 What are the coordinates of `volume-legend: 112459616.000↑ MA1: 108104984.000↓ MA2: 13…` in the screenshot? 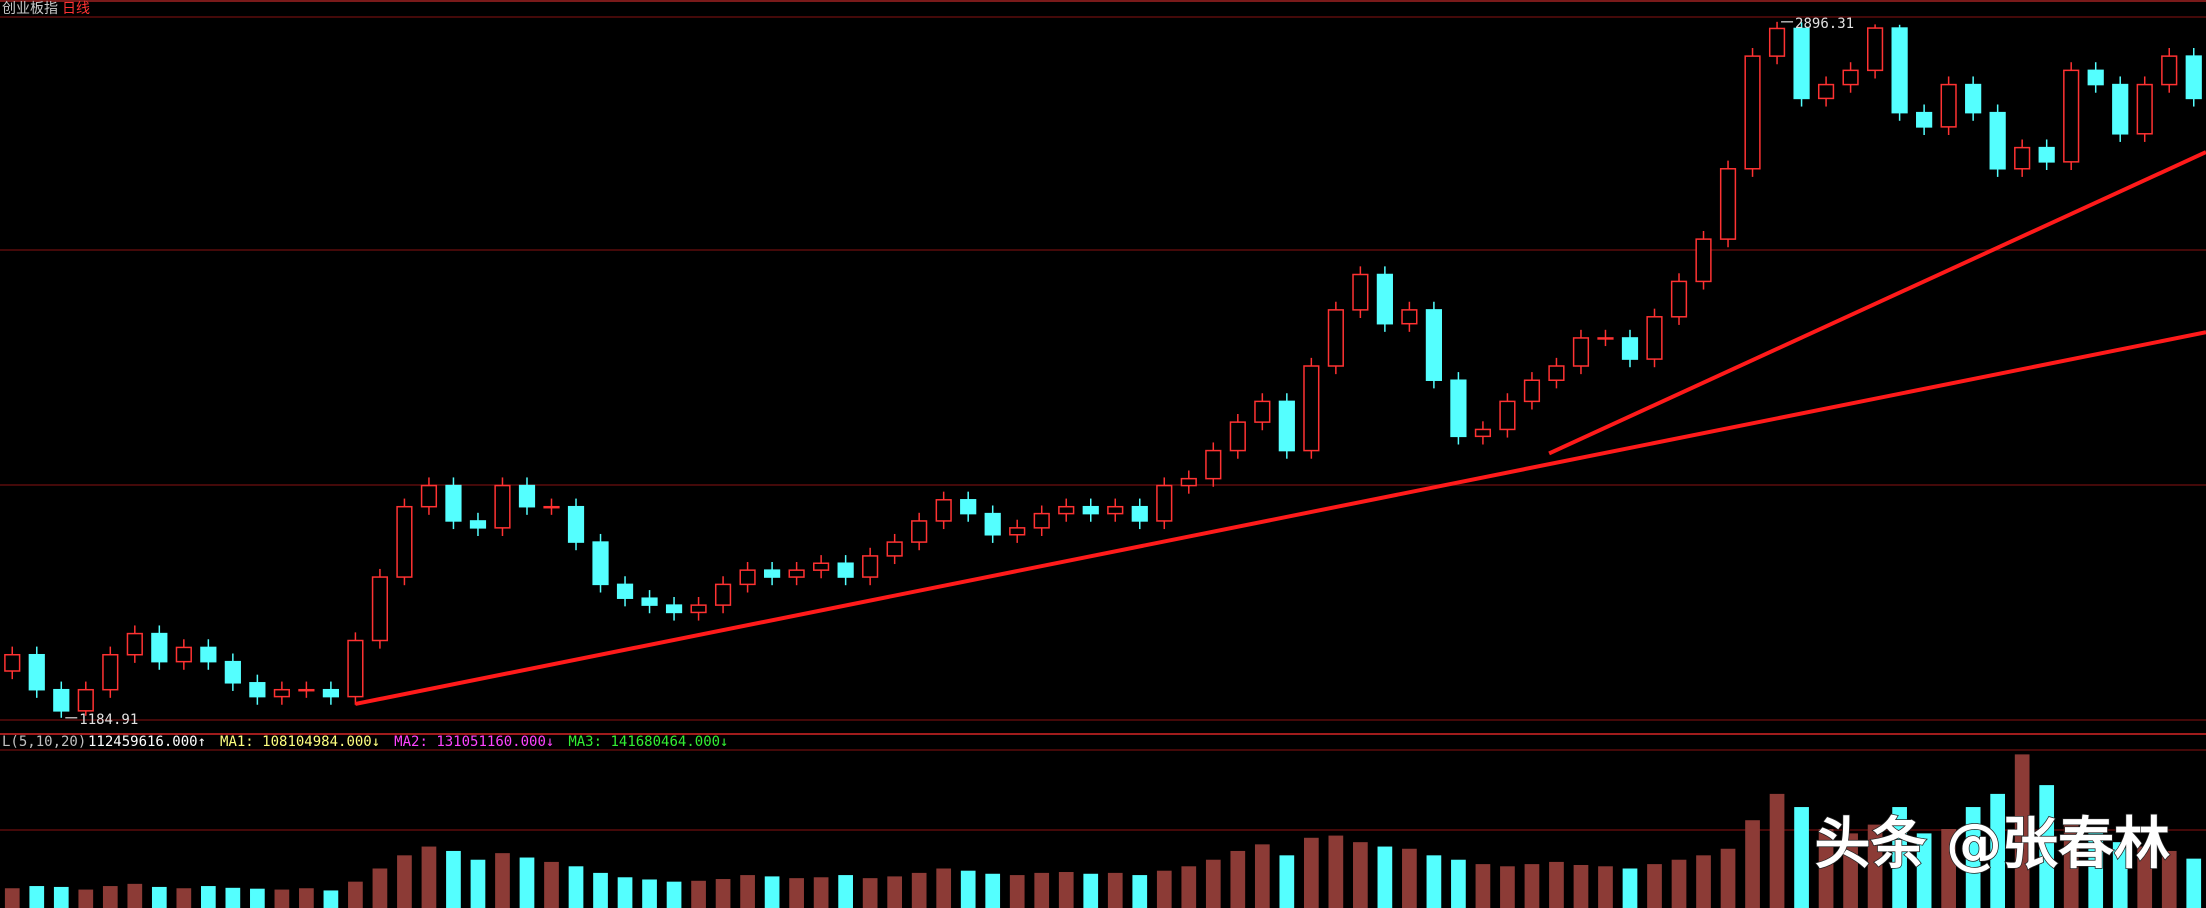 It's located at (408, 742).